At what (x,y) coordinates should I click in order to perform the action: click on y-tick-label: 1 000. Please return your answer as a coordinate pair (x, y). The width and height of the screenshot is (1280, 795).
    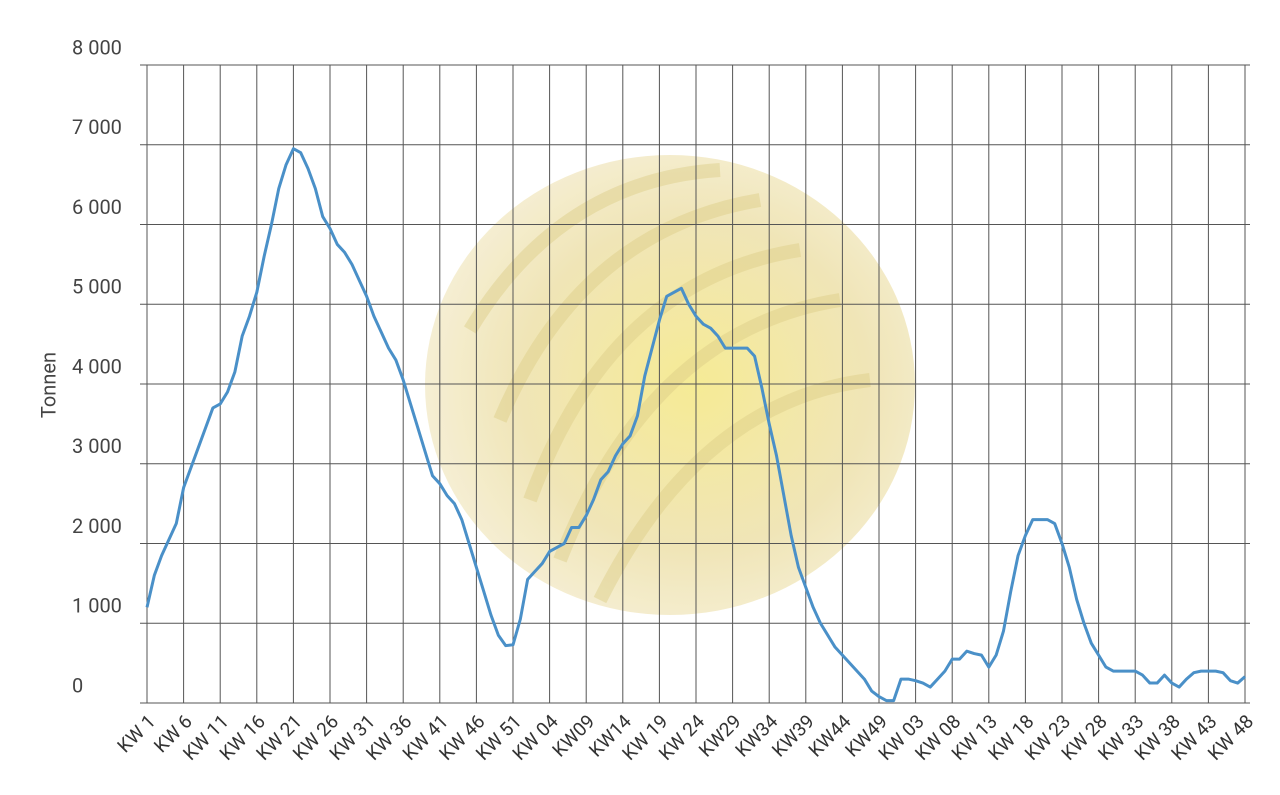
    Looking at the image, I should click on (97, 606).